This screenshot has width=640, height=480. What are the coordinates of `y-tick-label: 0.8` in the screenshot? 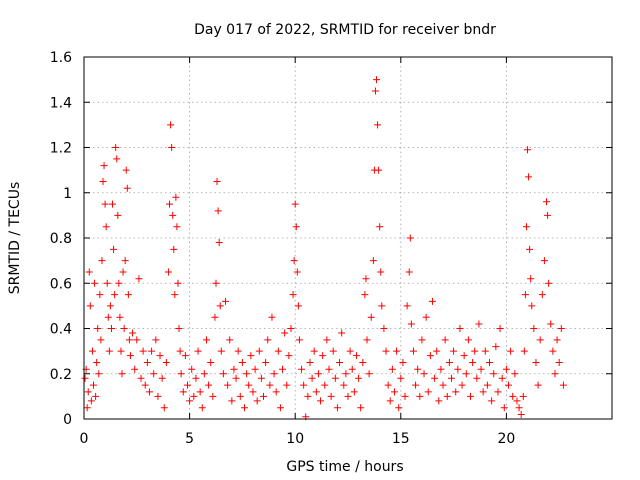 It's located at (61, 239).